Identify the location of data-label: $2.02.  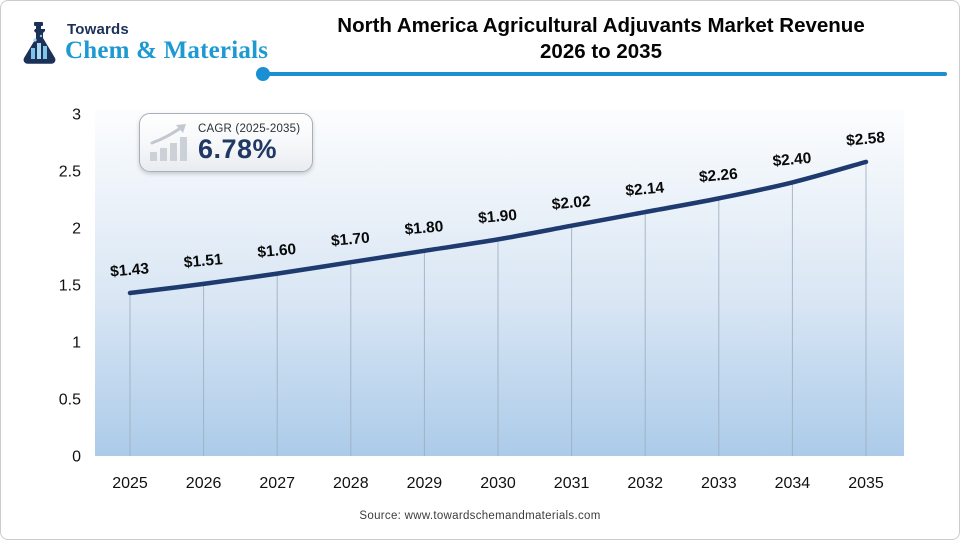
(571, 203).